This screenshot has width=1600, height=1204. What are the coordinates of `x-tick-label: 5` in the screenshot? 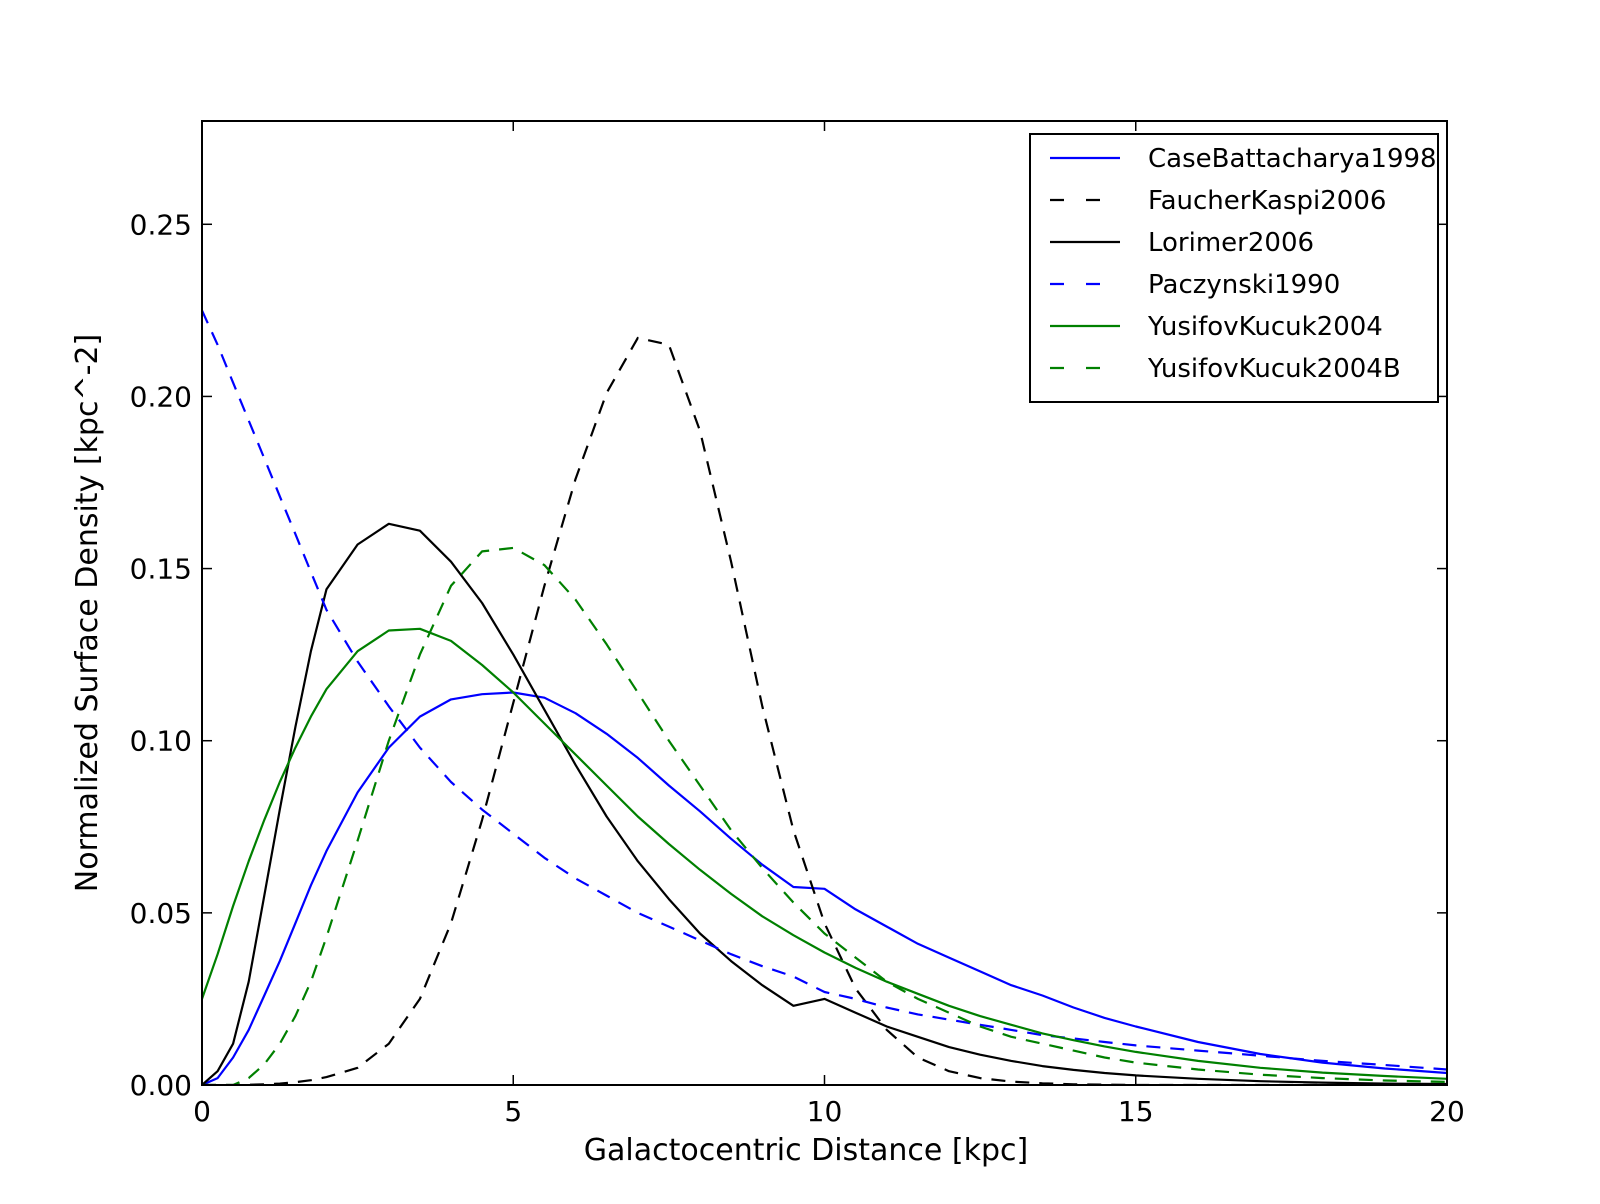 It's located at (513, 1111).